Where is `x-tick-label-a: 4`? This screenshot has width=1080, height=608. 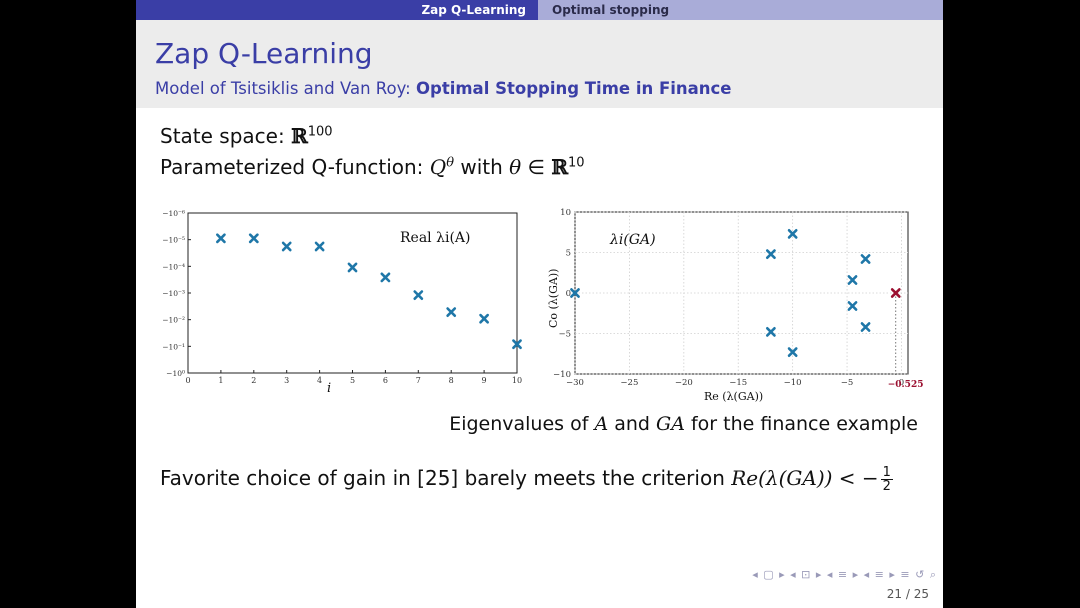
x-tick-label-a: 4 is located at coordinates (319, 380).